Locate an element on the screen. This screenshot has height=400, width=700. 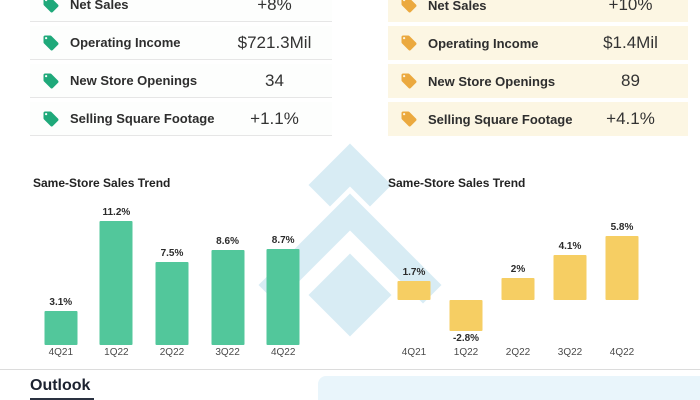
metric-value: $721.3Mil is located at coordinates (274, 42).